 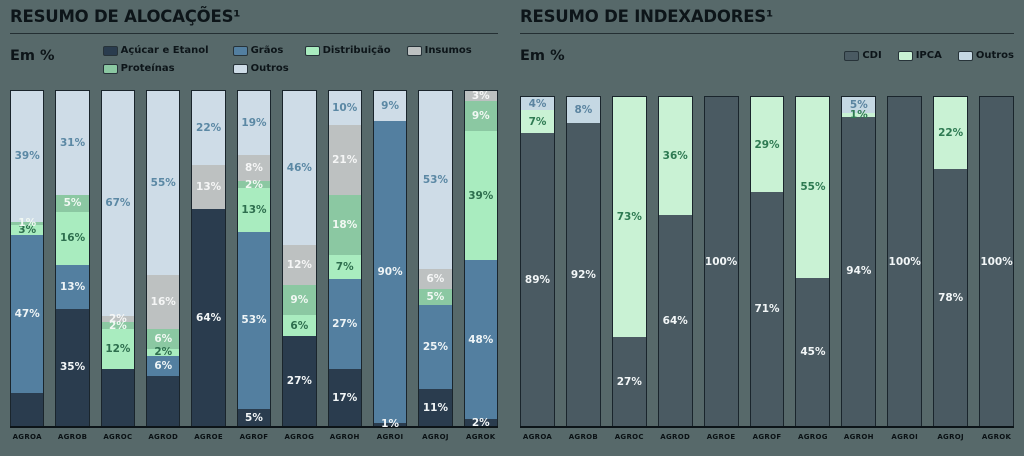 What do you see at coordinates (344, 397) in the screenshot?
I see `bar-segment: 17%` at bounding box center [344, 397].